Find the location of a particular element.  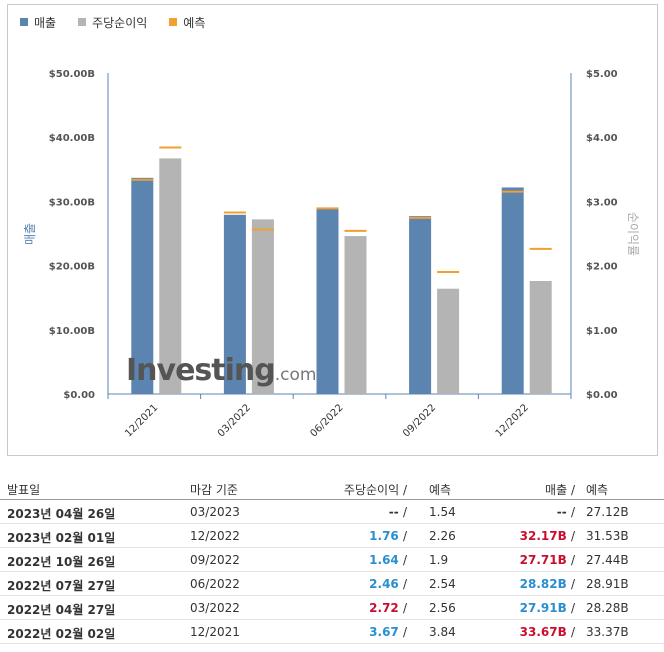

row-revenue-forecast: 33.37B is located at coordinates (607, 632).